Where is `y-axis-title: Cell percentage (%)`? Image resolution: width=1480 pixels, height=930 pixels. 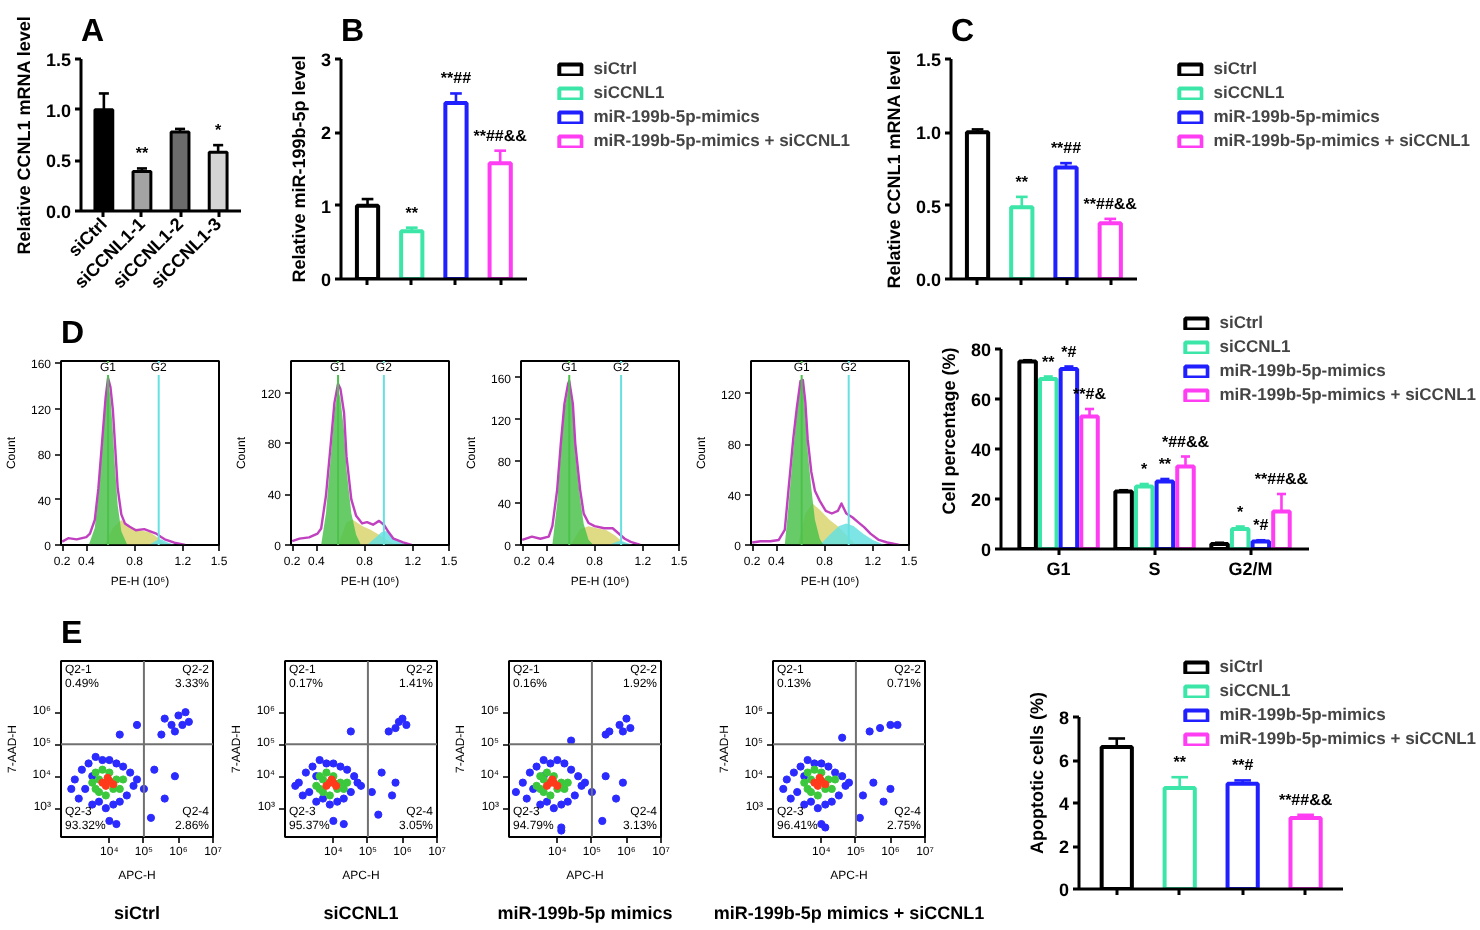
y-axis-title: Cell percentage (%) is located at coordinates (948, 431).